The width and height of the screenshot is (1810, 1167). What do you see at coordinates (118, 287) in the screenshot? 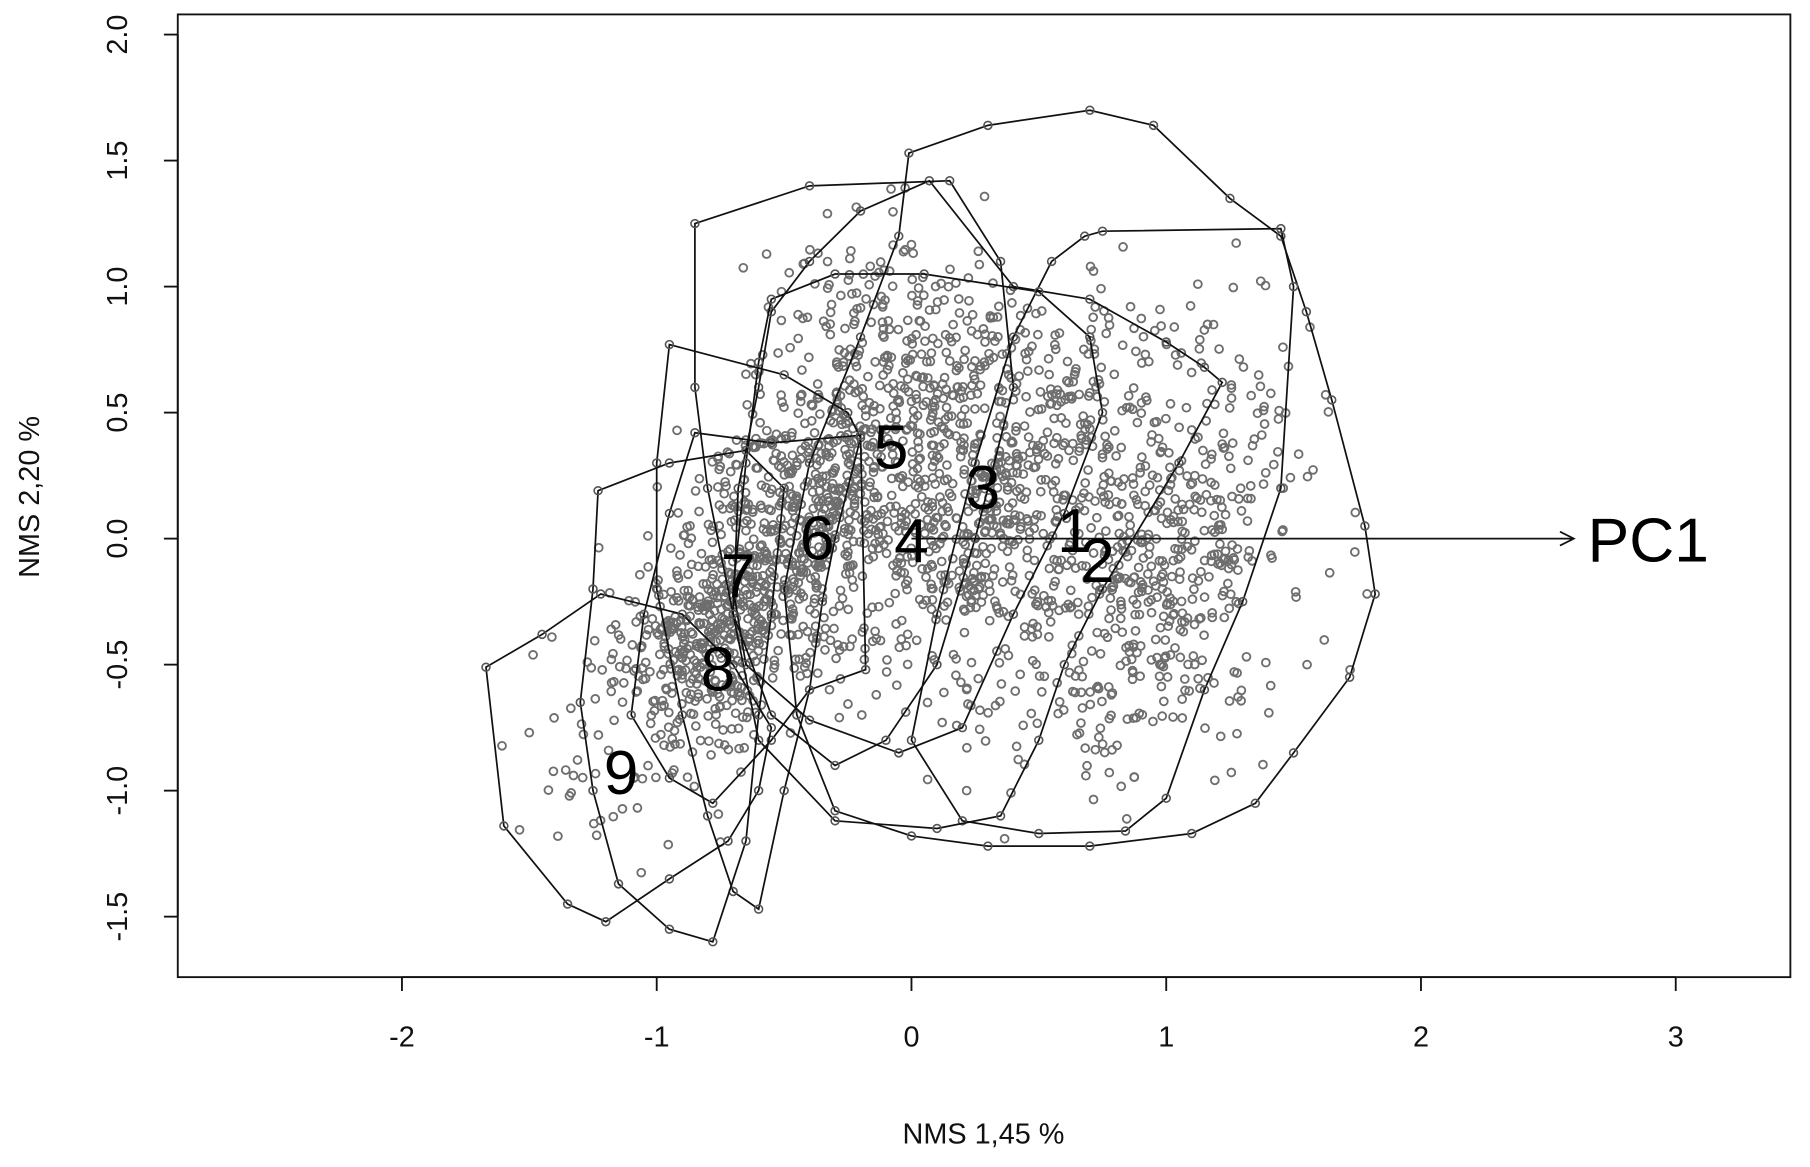
I see `y-tick-label: 1.0` at bounding box center [118, 287].